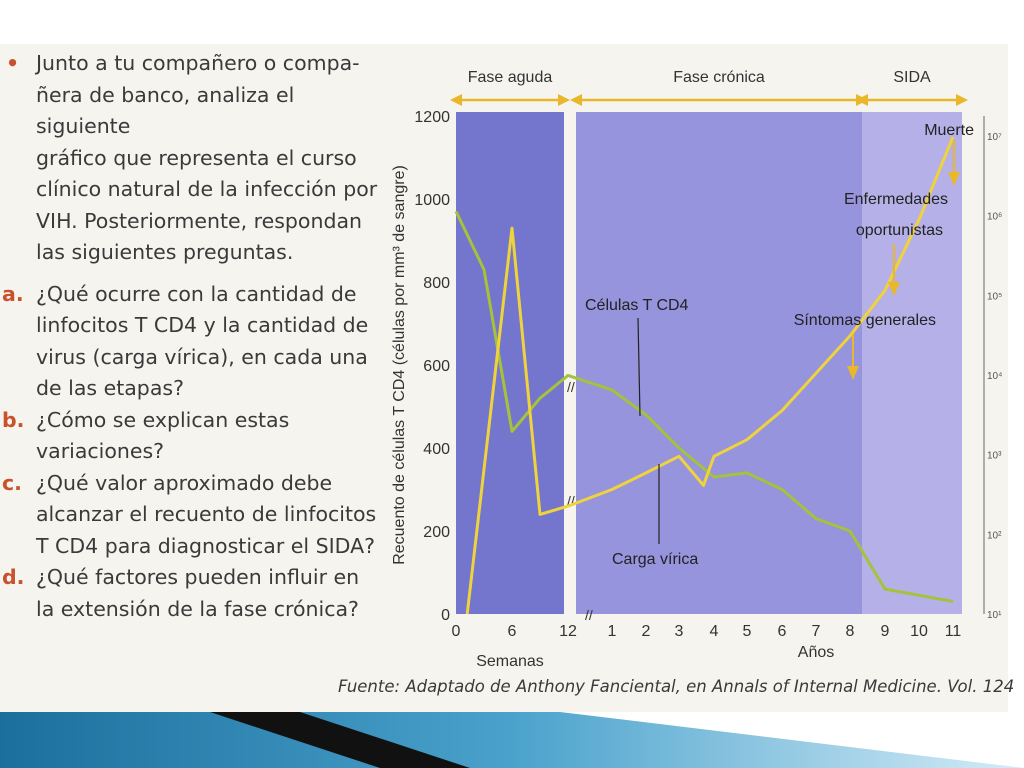  Describe the element at coordinates (436, 449) in the screenshot. I see `y-tick-label: 400` at that location.